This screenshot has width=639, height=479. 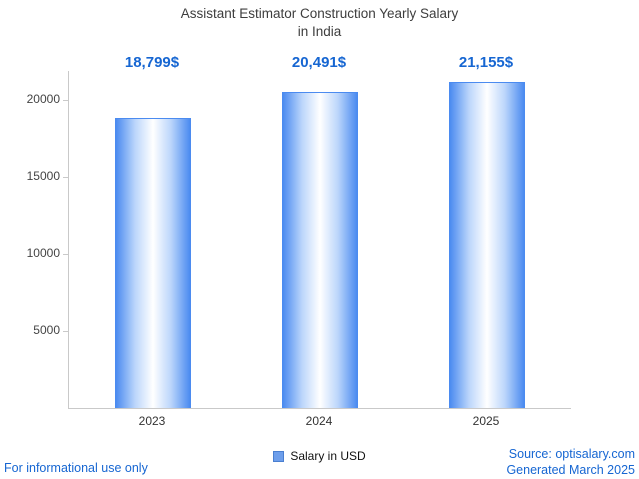 What do you see at coordinates (328, 456) in the screenshot?
I see `legend-label: Salary in USD` at bounding box center [328, 456].